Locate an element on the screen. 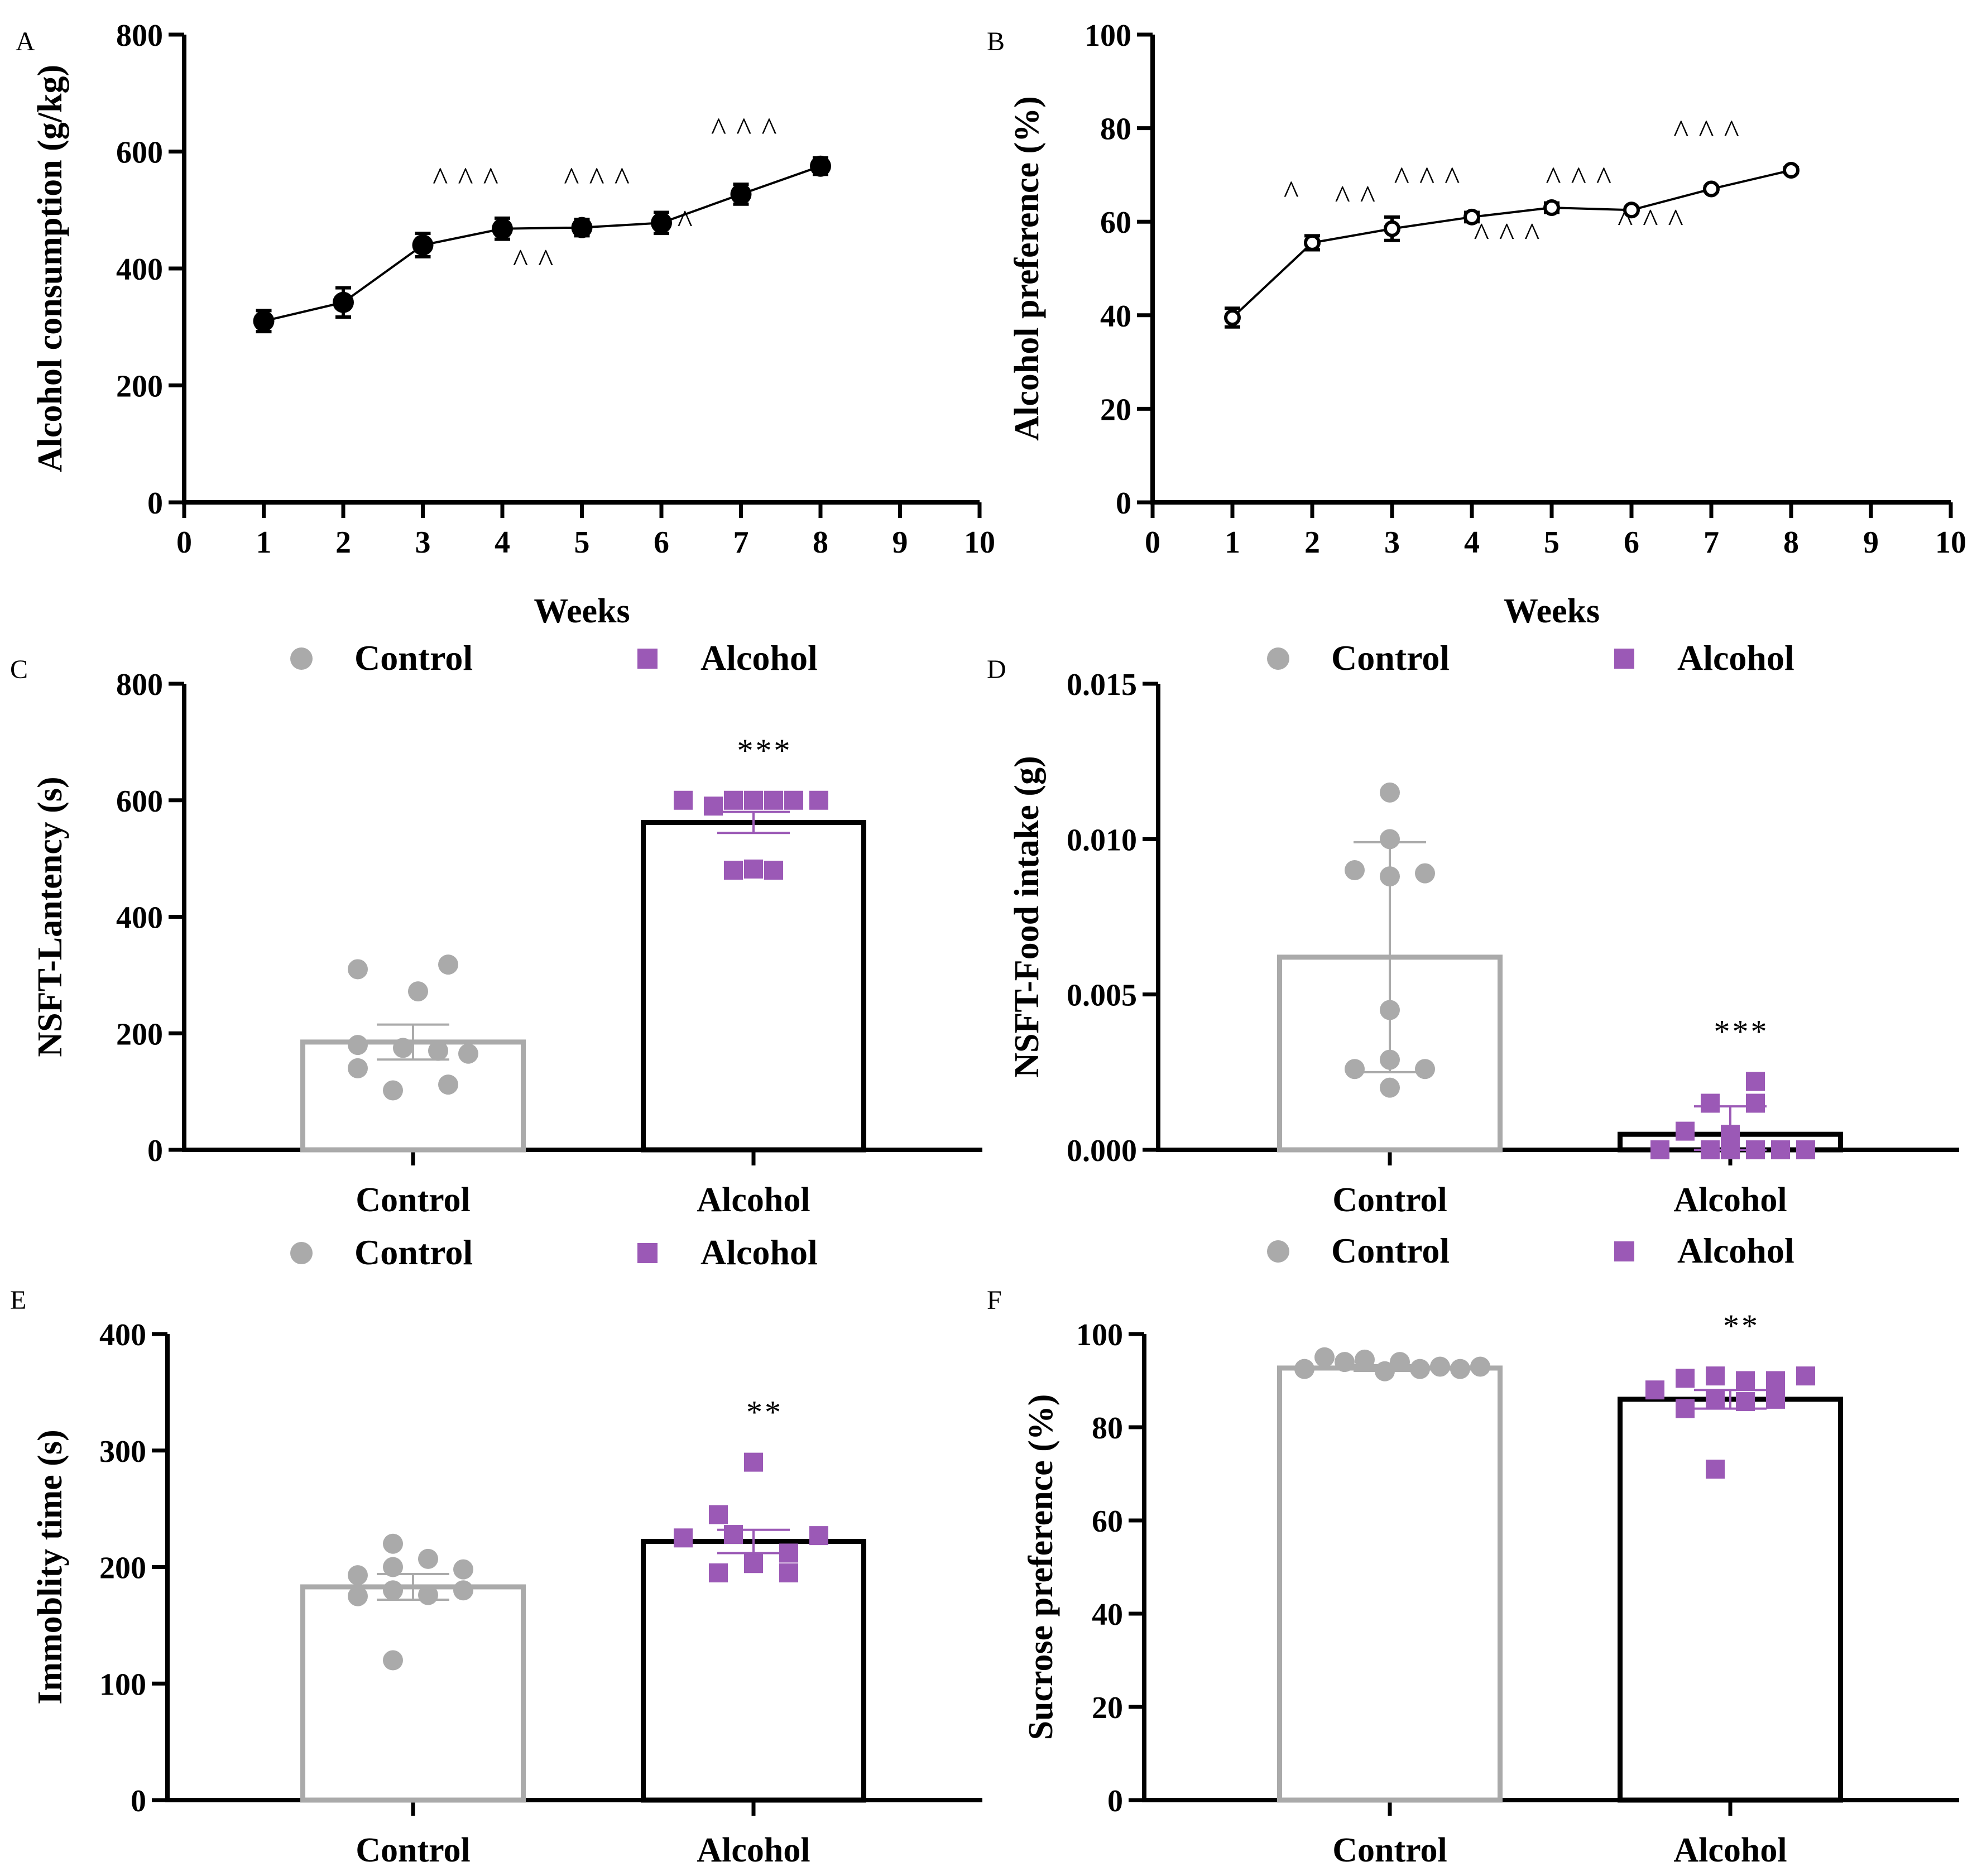 Image resolution: width=1977 pixels, height=1876 pixels. bar-control is located at coordinates (413, 1694).